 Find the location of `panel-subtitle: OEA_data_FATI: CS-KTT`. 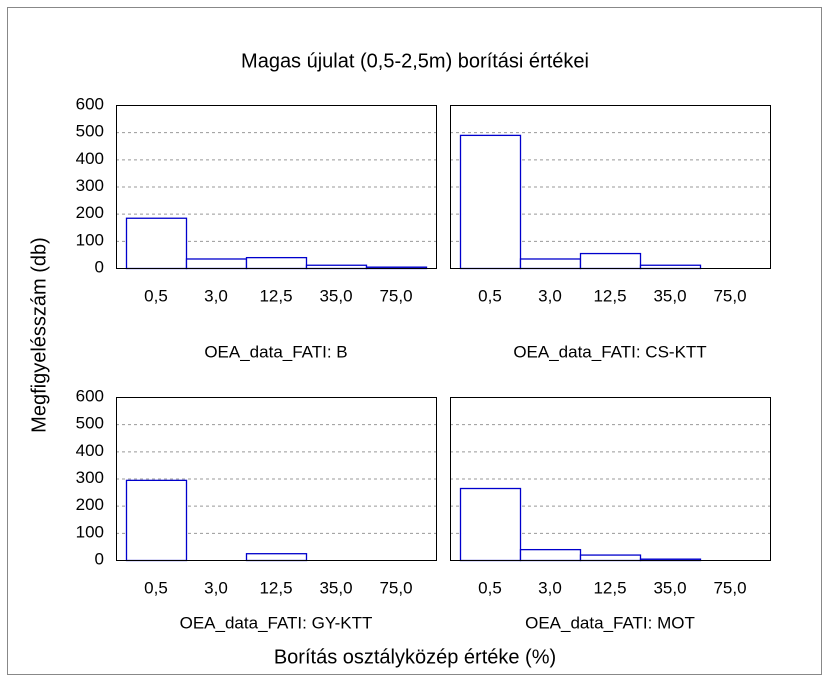

panel-subtitle: OEA_data_FATI: CS-KTT is located at coordinates (609, 351).